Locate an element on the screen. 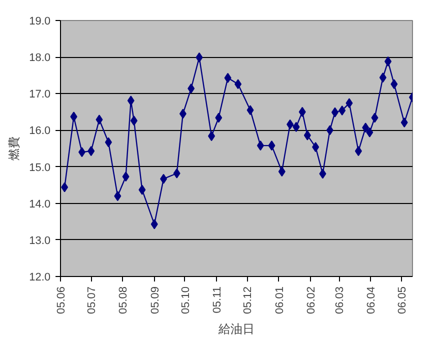 The width and height of the screenshot is (434, 339). x-tick-label: 05.08 is located at coordinates (124, 300).